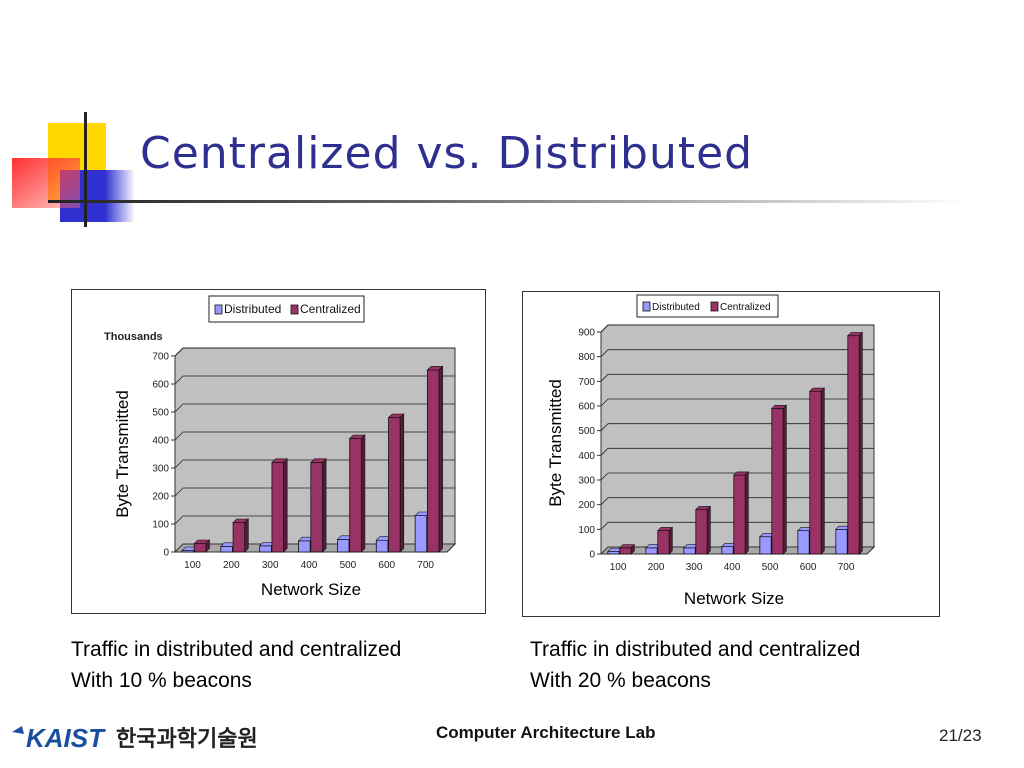  Describe the element at coordinates (676, 307) in the screenshot. I see `legend-label: Distributed` at that location.